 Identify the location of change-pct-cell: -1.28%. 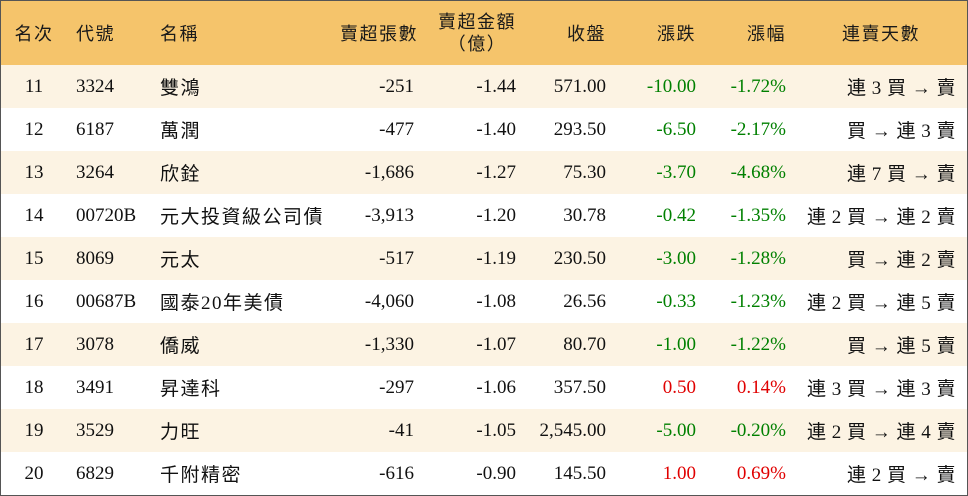
(750, 258).